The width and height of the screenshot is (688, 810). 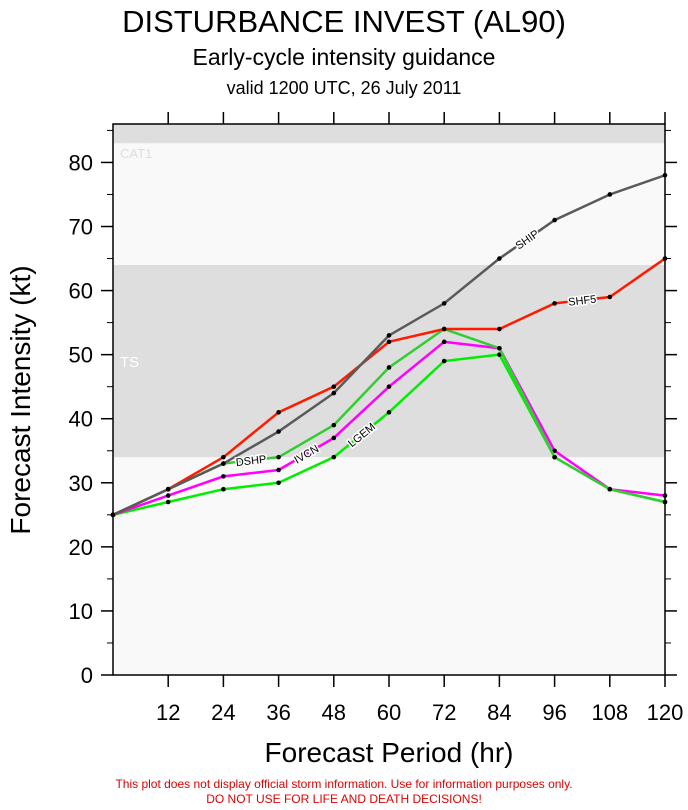 What do you see at coordinates (81, 611) in the screenshot?
I see `y-tick-label: 10` at bounding box center [81, 611].